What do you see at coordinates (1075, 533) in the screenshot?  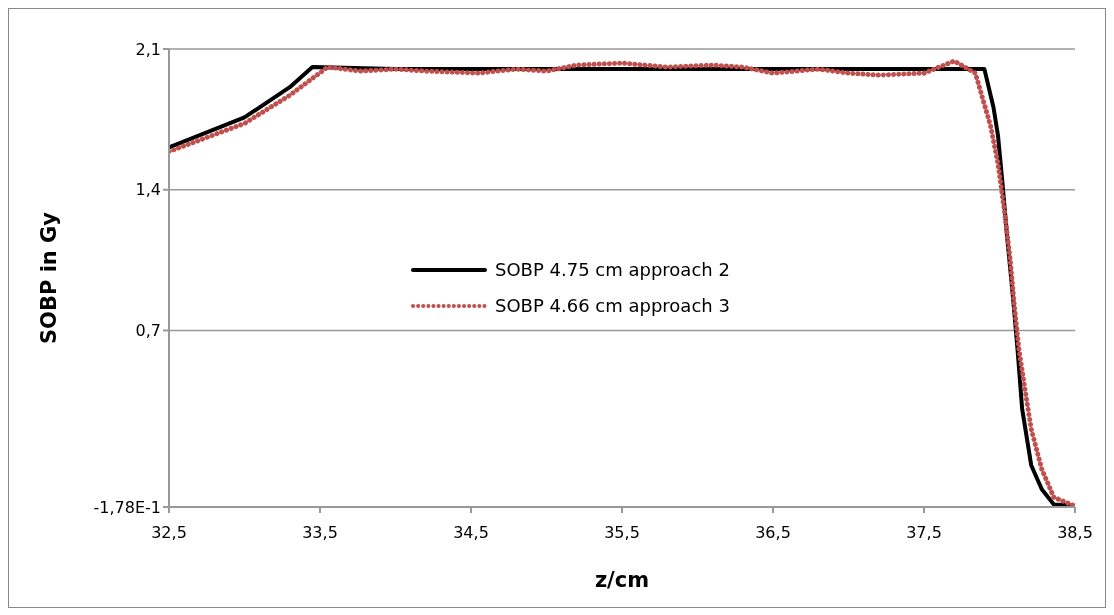 I see `x-tick-label: 38,5` at bounding box center [1075, 533].